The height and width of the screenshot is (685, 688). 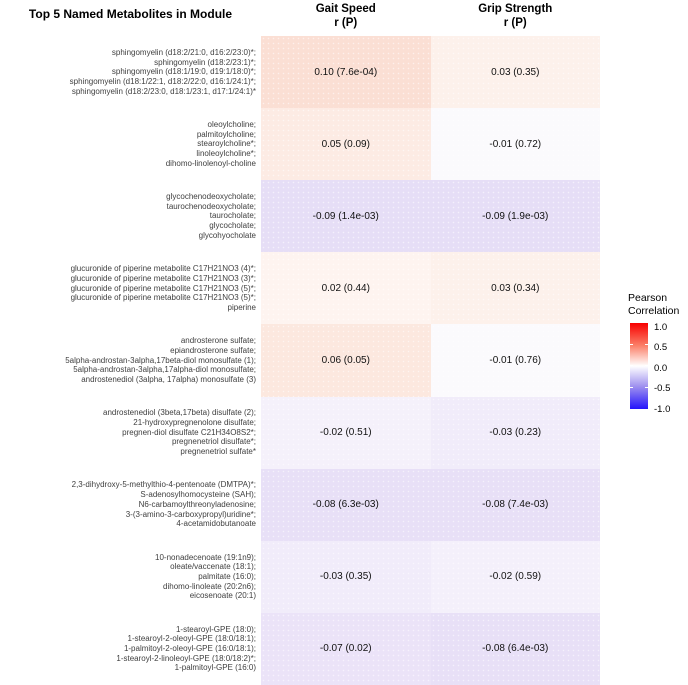 I want to click on cell-value: -0.02 (0.51), so click(x=345, y=433).